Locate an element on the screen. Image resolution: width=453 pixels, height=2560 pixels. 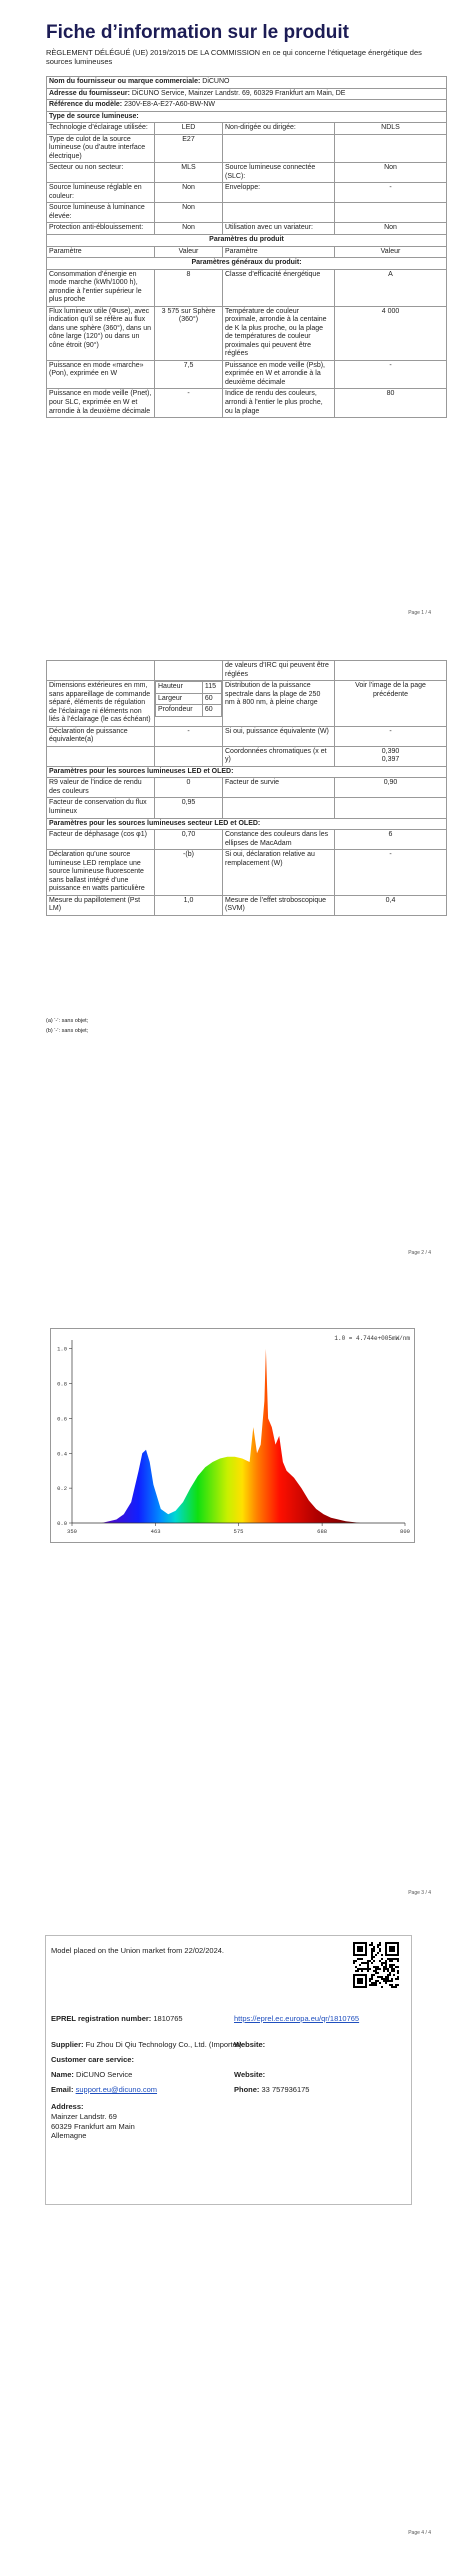
table-cell: 7,5 is located at coordinates (188, 374).